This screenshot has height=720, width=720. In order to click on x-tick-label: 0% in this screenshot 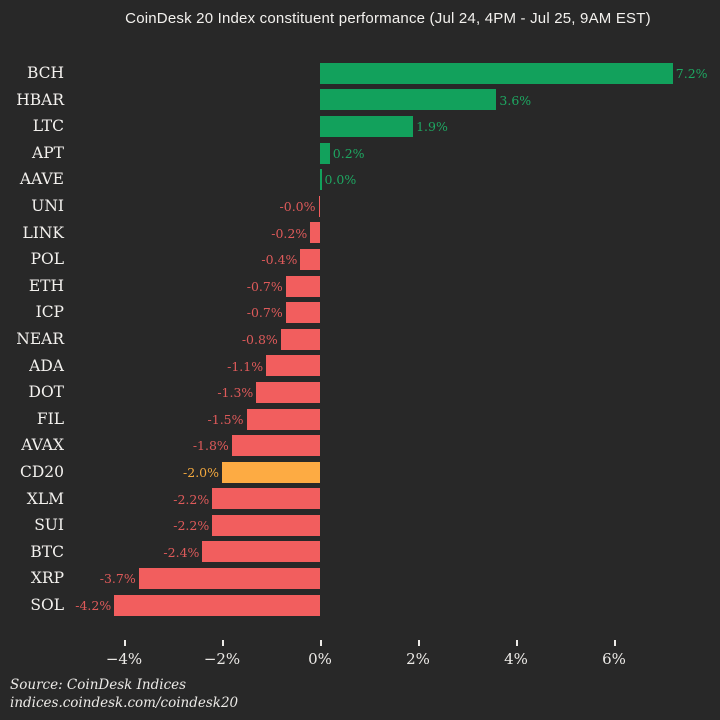, I will do `click(320, 659)`.